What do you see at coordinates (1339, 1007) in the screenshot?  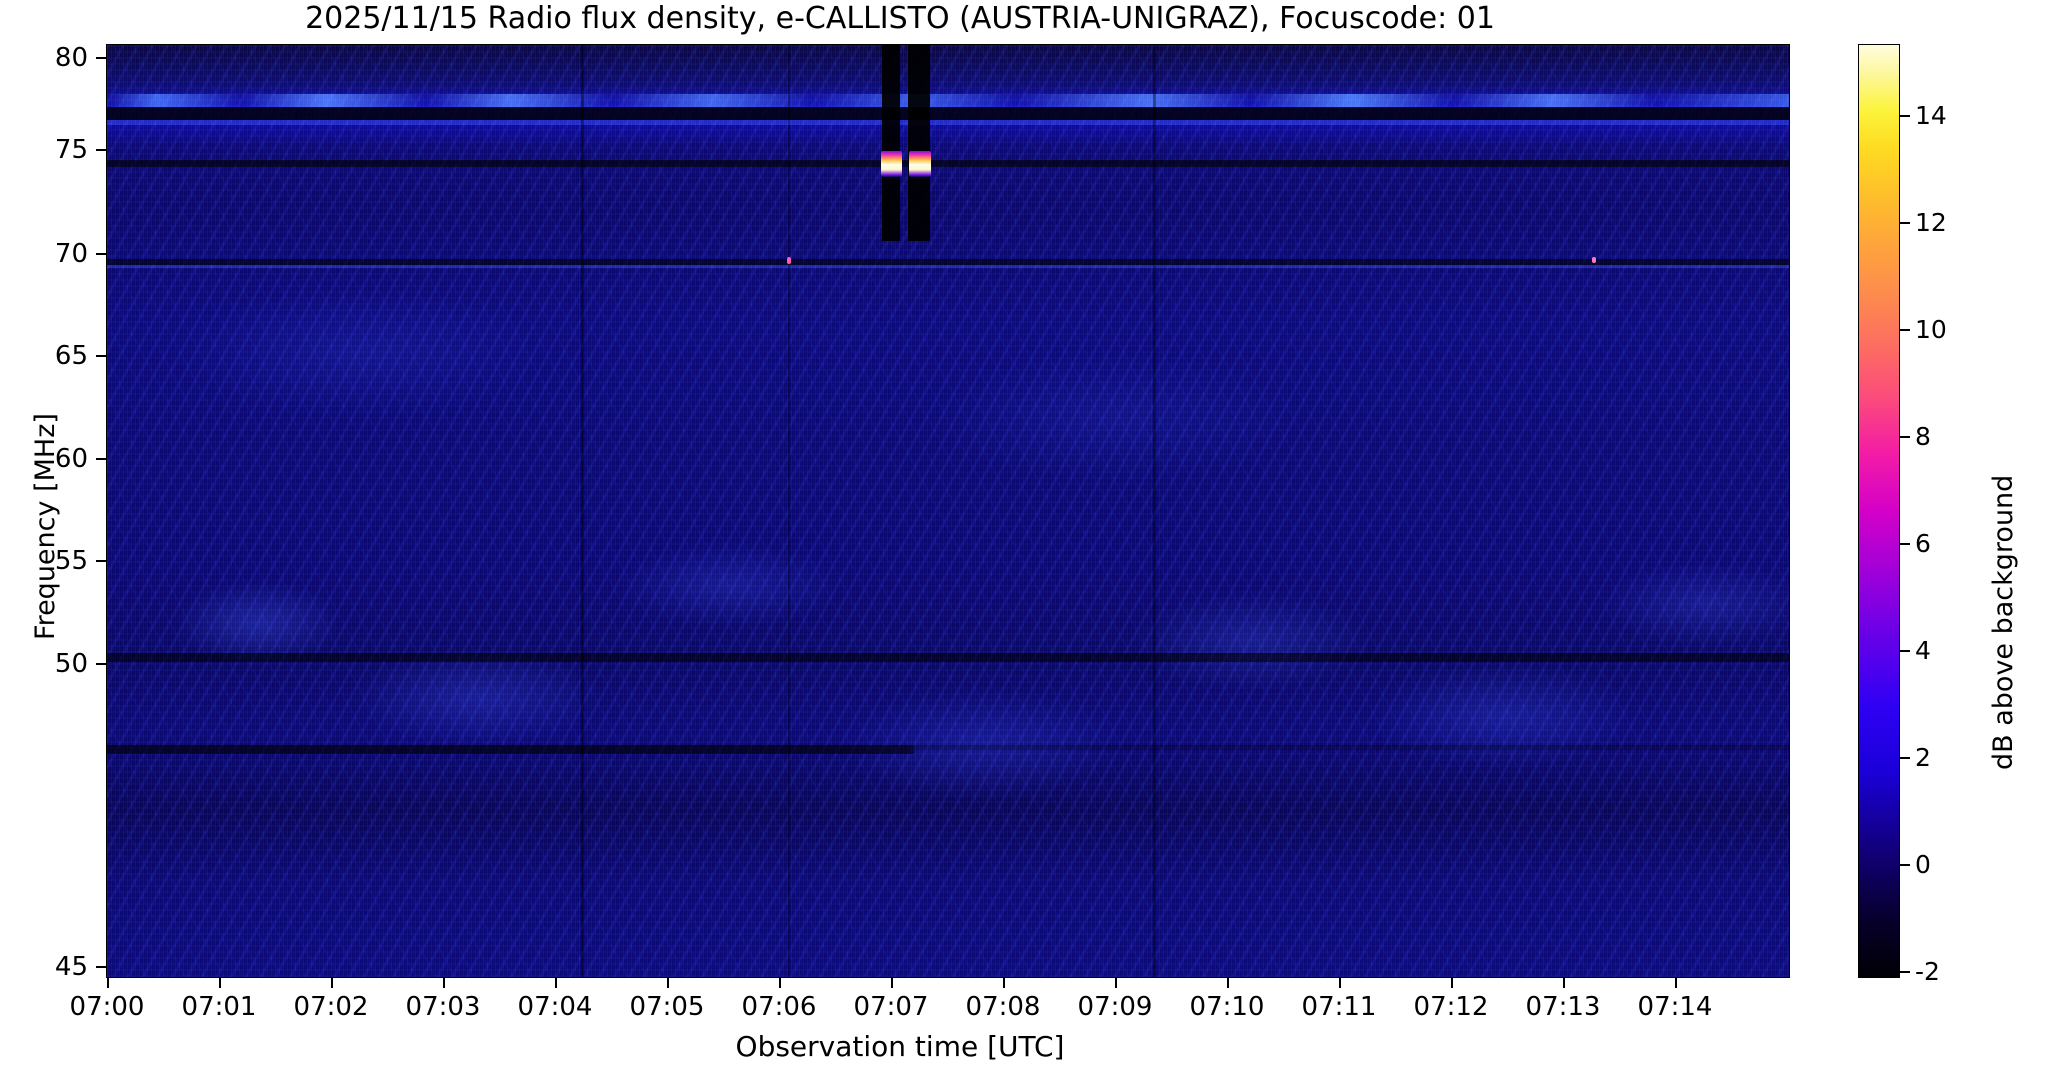 I see `xtick-label-0711: 07:11` at bounding box center [1339, 1007].